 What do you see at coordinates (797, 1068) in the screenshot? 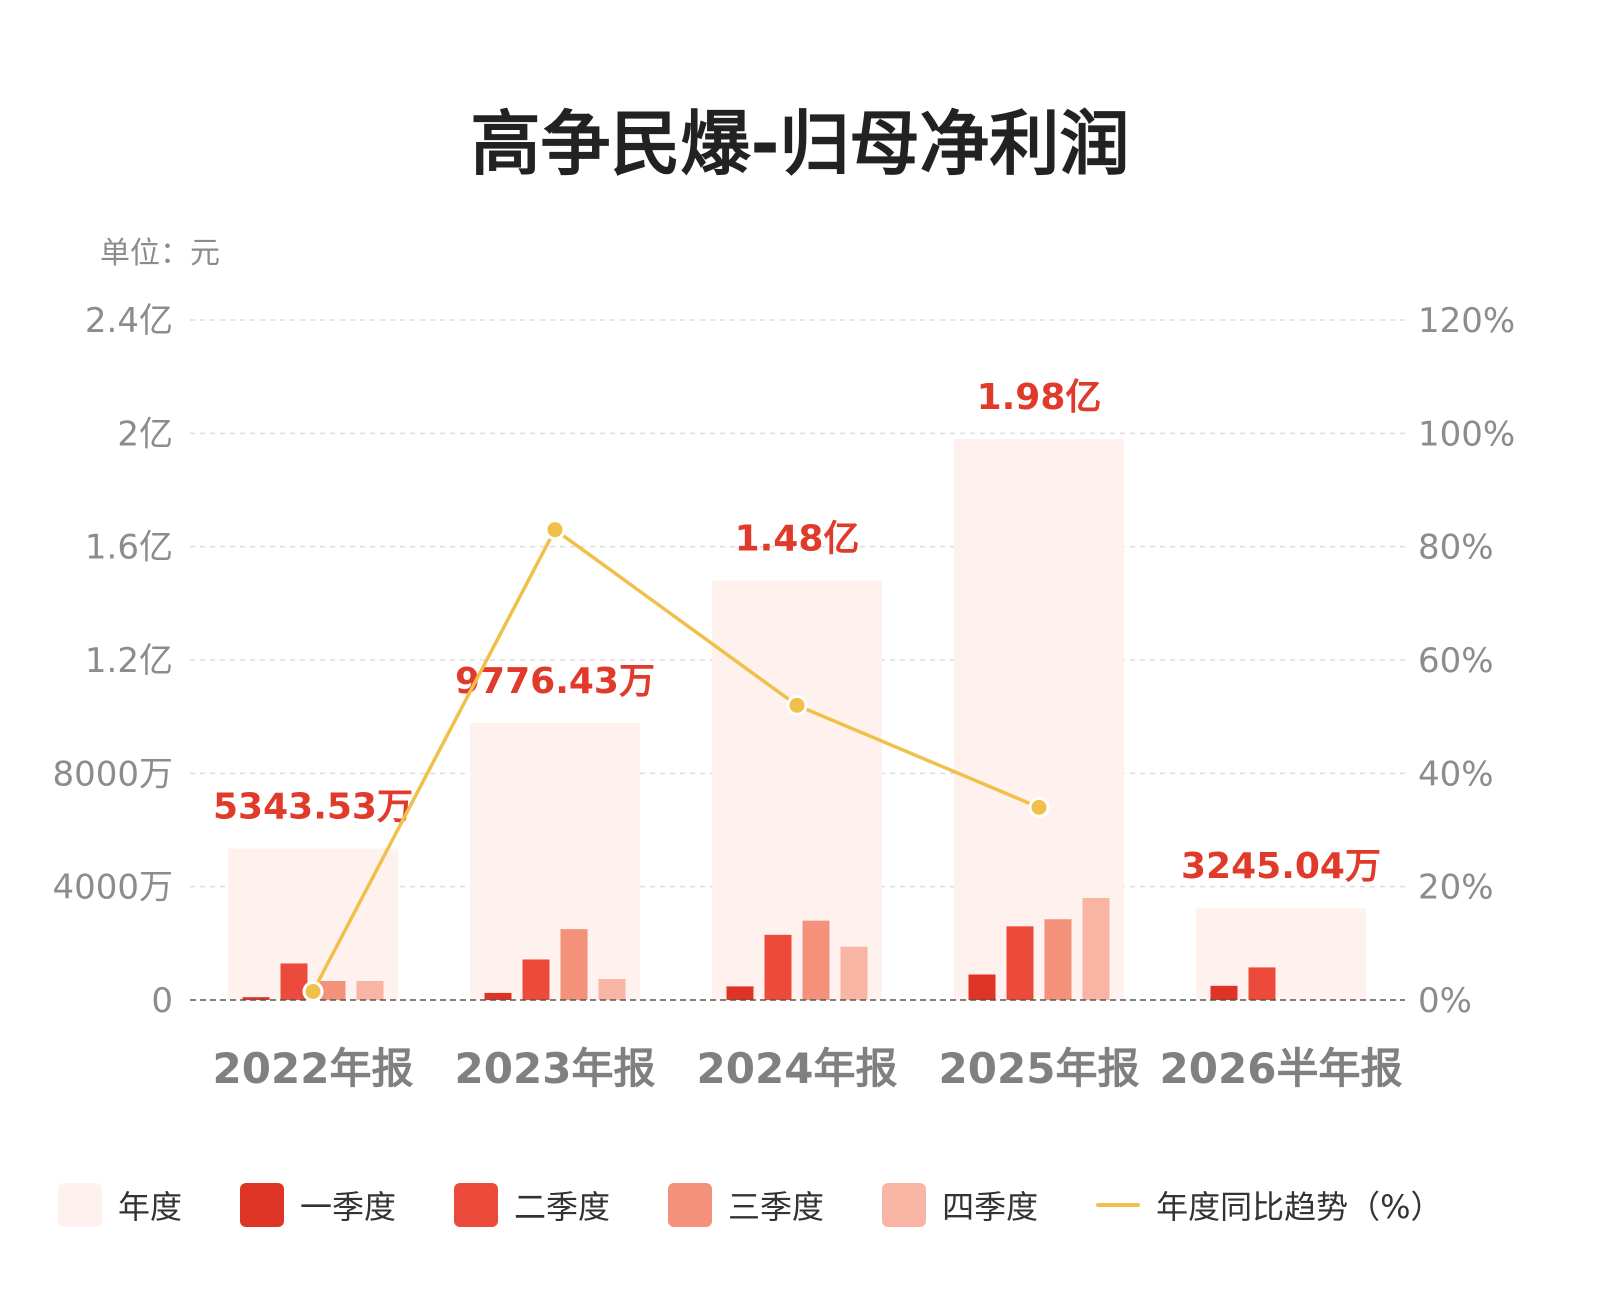
I see `x-category-label: 2024年报` at bounding box center [797, 1068].